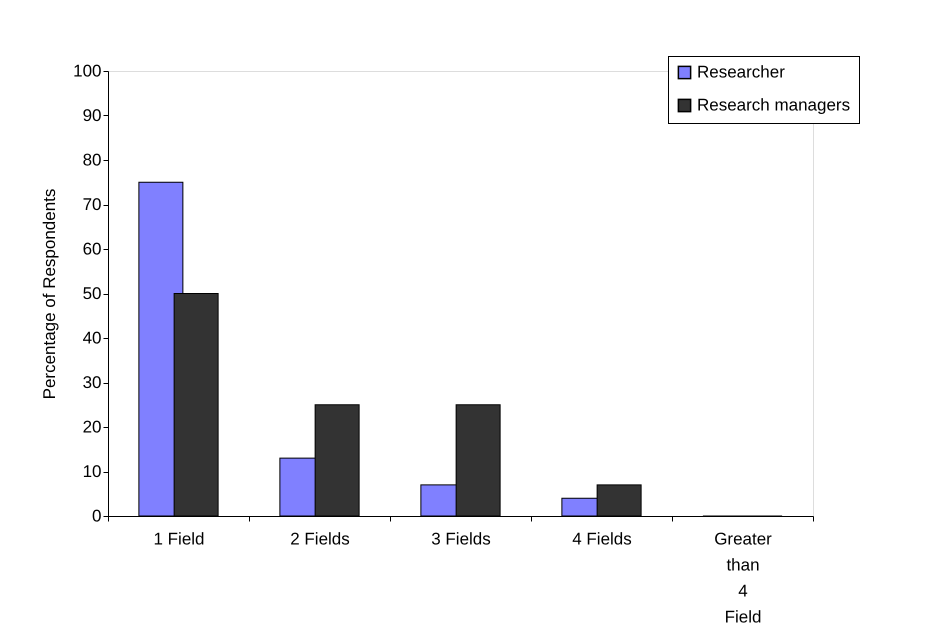  Describe the element at coordinates (50, 294) in the screenshot. I see `y-axis-title: Percentage of Respondents` at that location.